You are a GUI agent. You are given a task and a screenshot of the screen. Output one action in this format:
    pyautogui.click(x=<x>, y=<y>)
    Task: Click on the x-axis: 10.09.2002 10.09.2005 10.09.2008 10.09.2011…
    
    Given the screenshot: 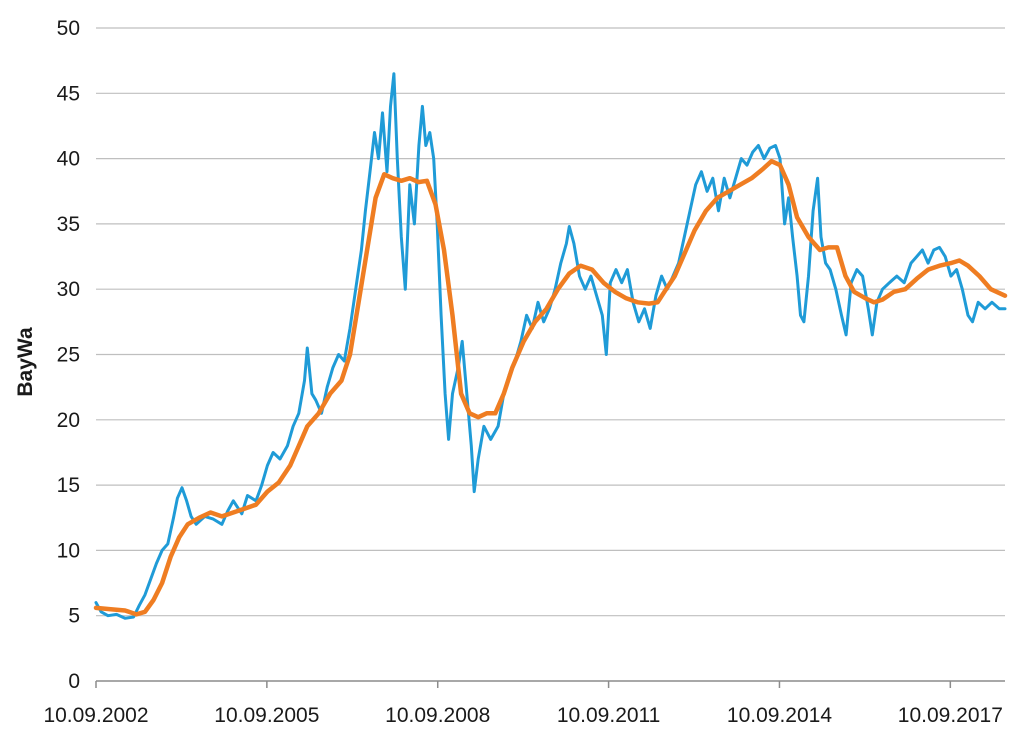 What is the action you would take?
    pyautogui.click(x=524, y=703)
    